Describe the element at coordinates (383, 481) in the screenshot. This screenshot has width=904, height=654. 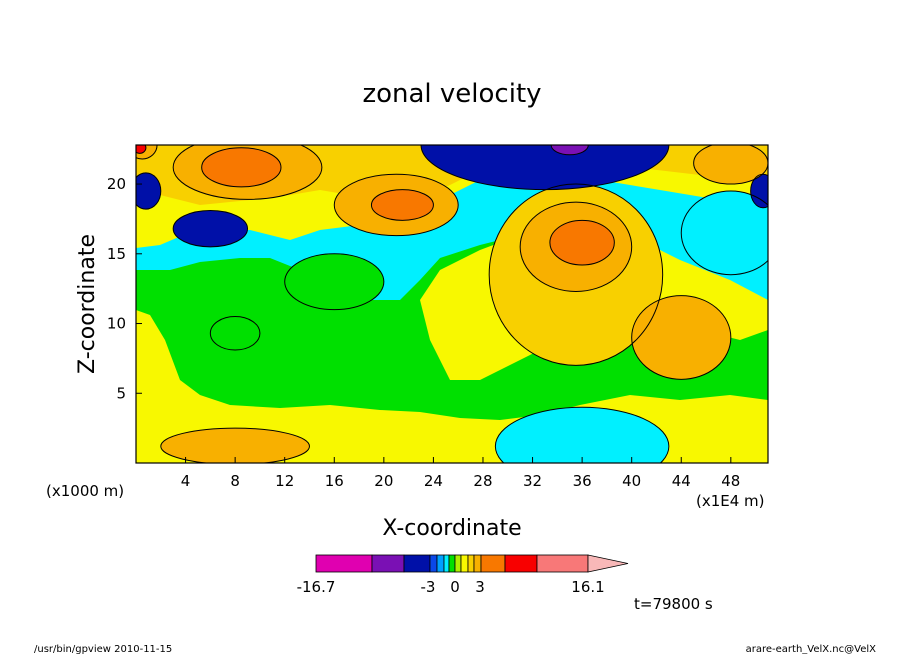
I see `x-tick-label-4: 20` at that location.